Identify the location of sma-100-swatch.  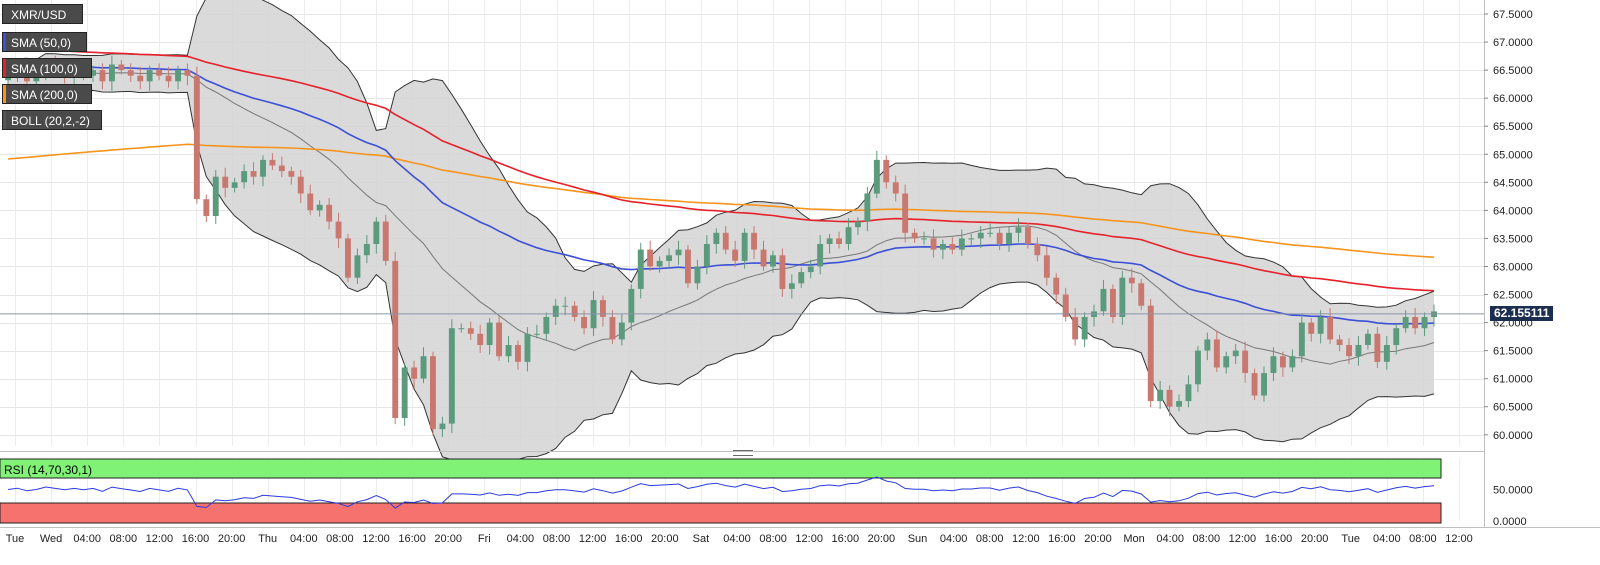
(4, 68).